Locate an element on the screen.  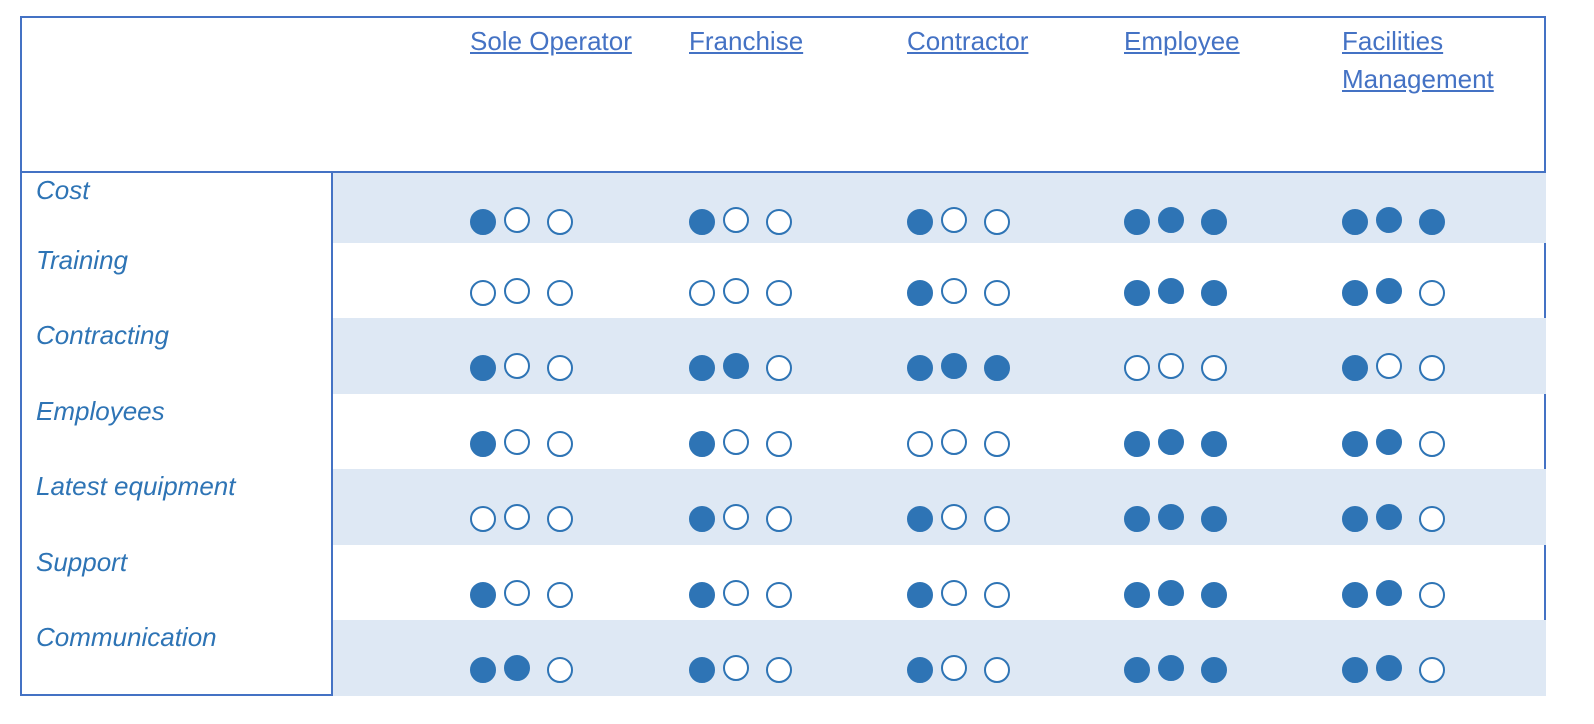
row-label: Communication is located at coordinates (126, 637).